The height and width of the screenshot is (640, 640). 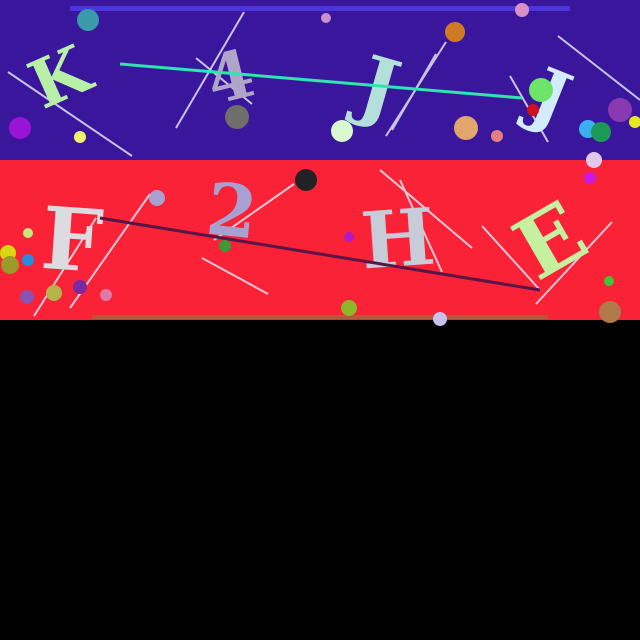 I want to click on bottom-bar, so click(x=320, y=317).